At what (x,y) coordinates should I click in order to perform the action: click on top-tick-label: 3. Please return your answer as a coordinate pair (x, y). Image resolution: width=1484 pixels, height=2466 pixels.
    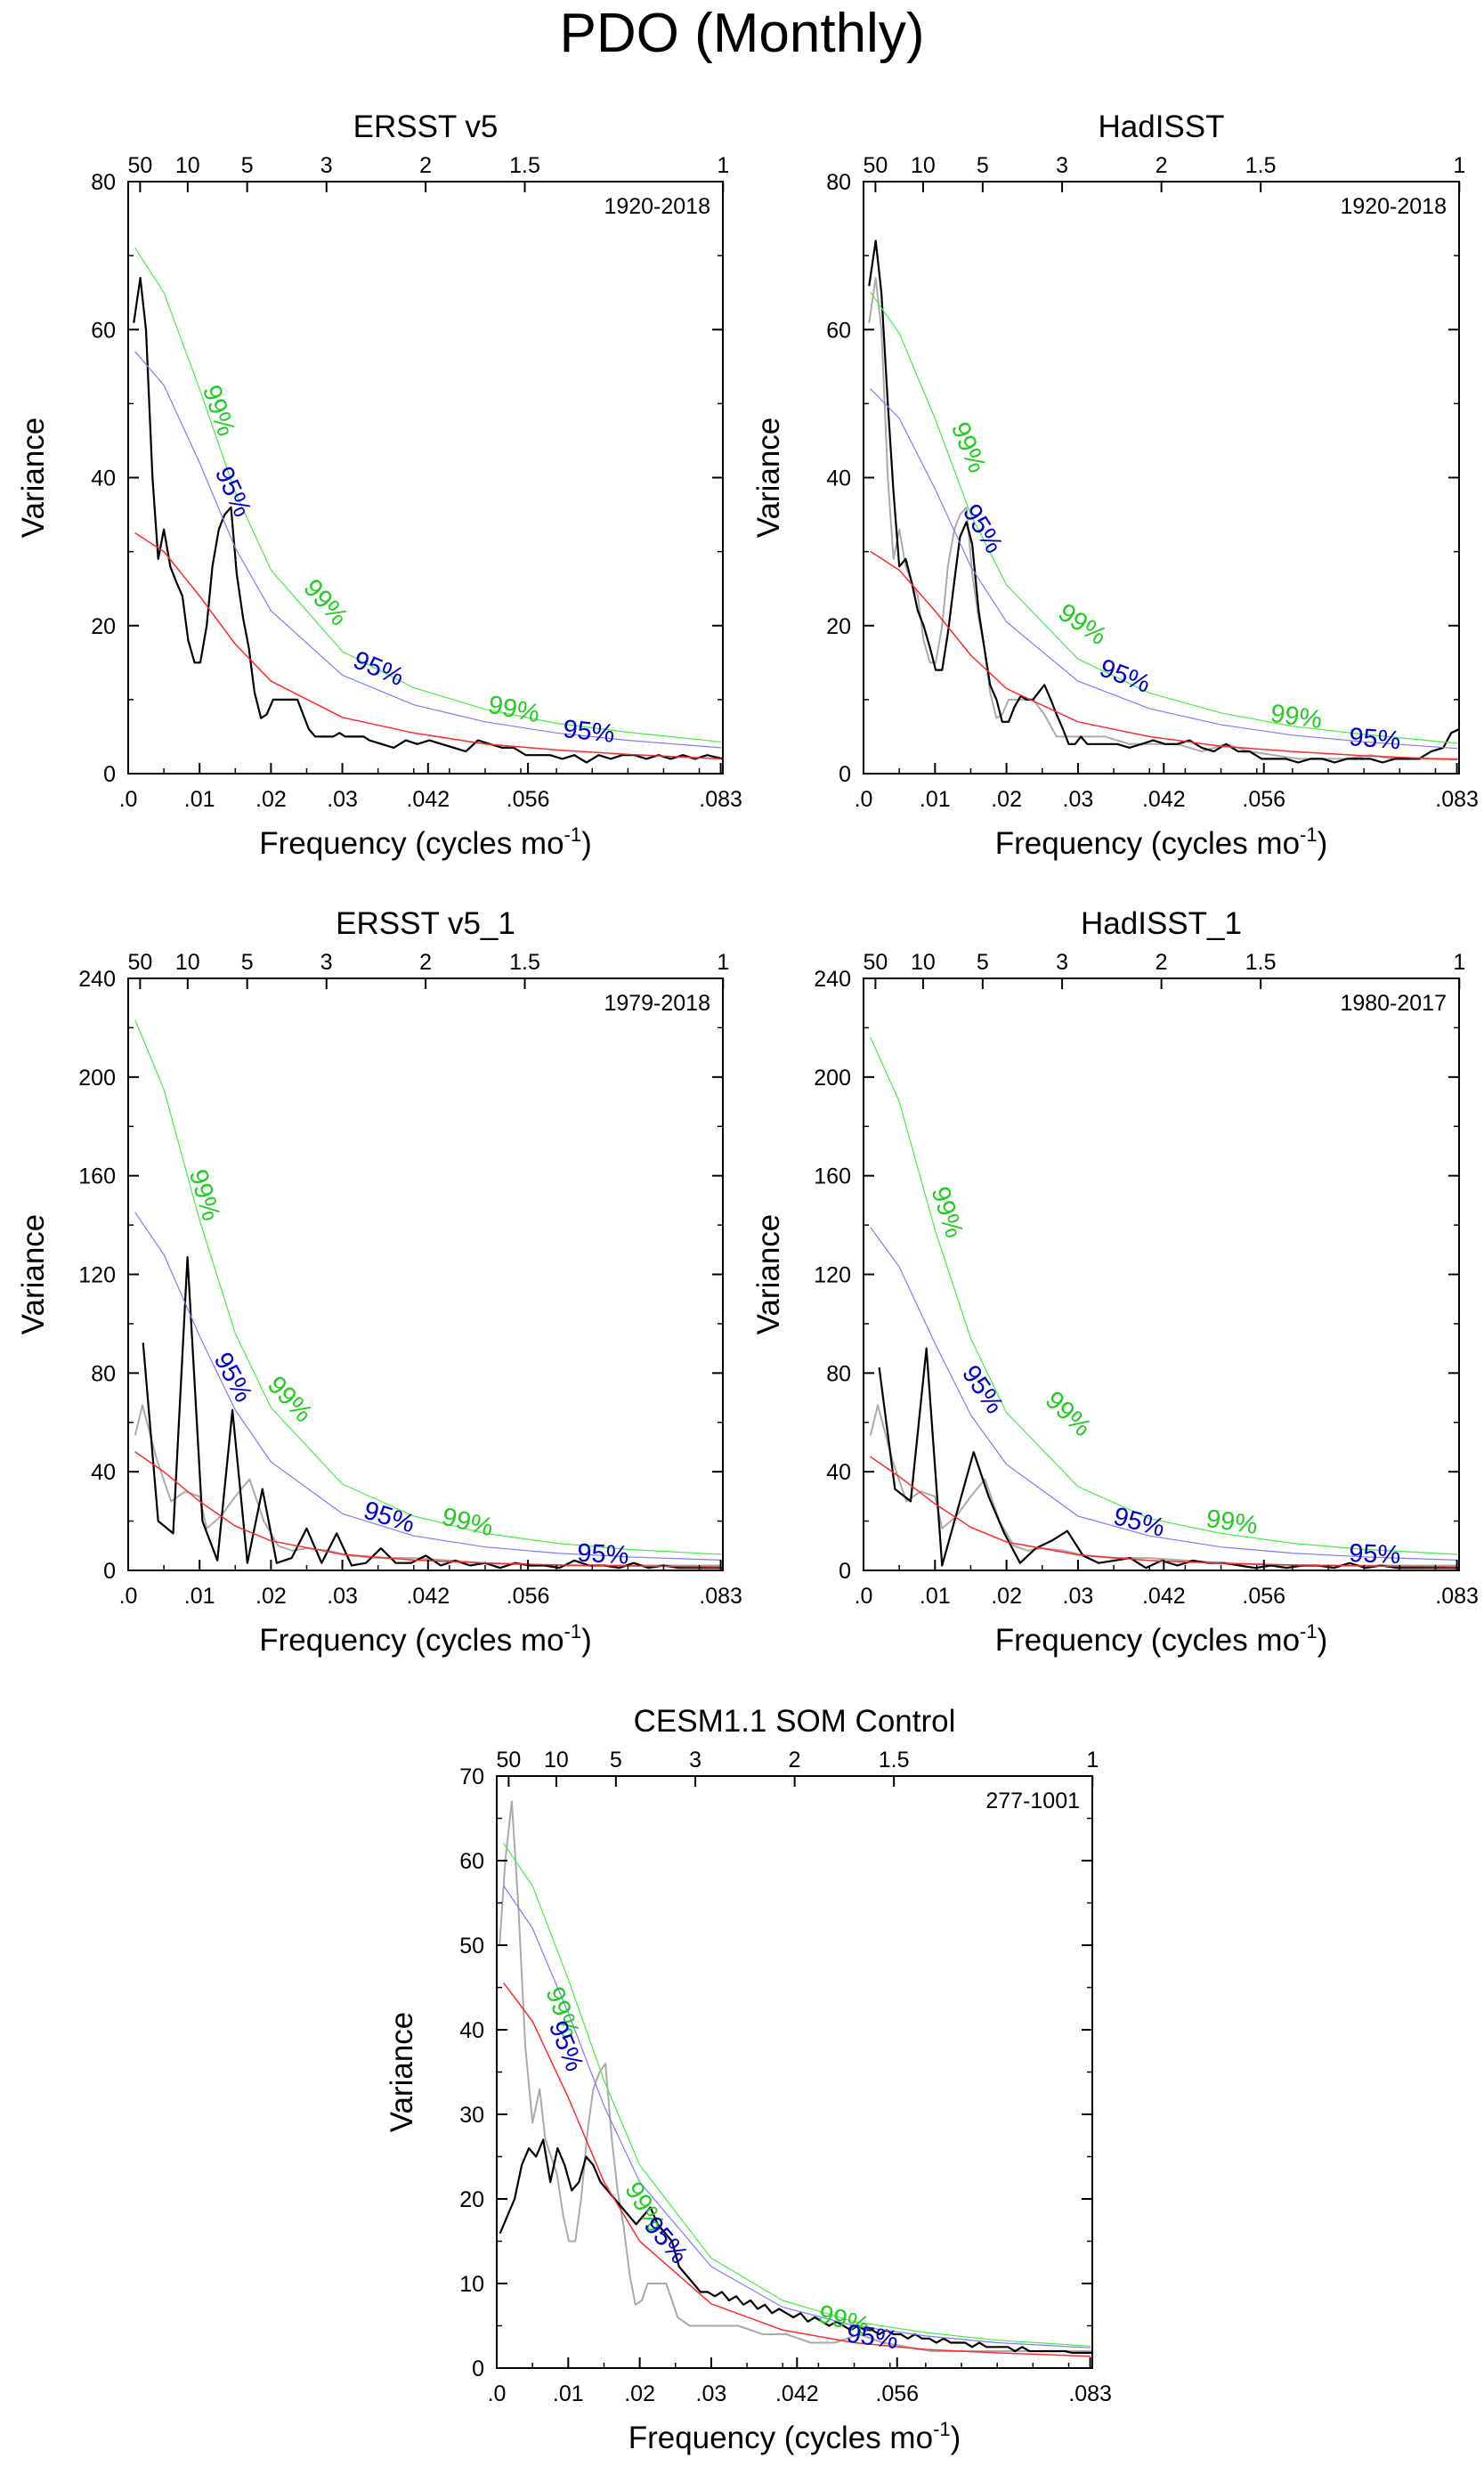
    Looking at the image, I should click on (695, 1760).